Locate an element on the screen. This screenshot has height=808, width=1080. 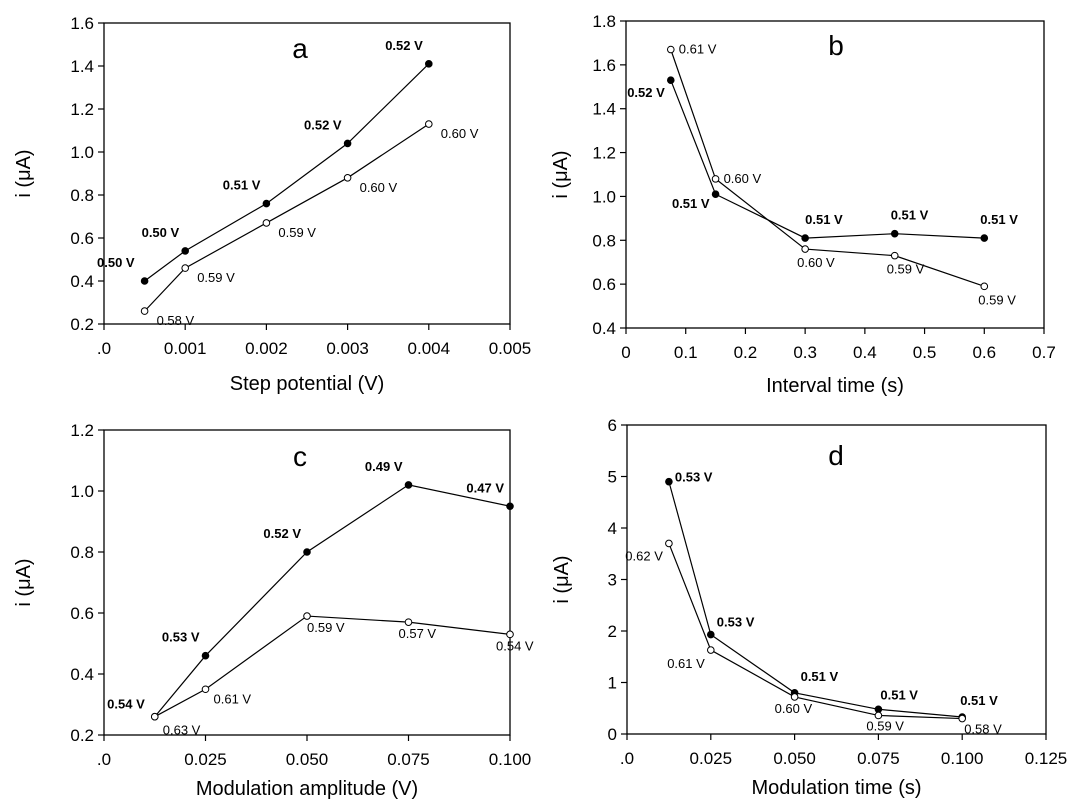
y-tick-label: 0.6 is located at coordinates (604, 284).